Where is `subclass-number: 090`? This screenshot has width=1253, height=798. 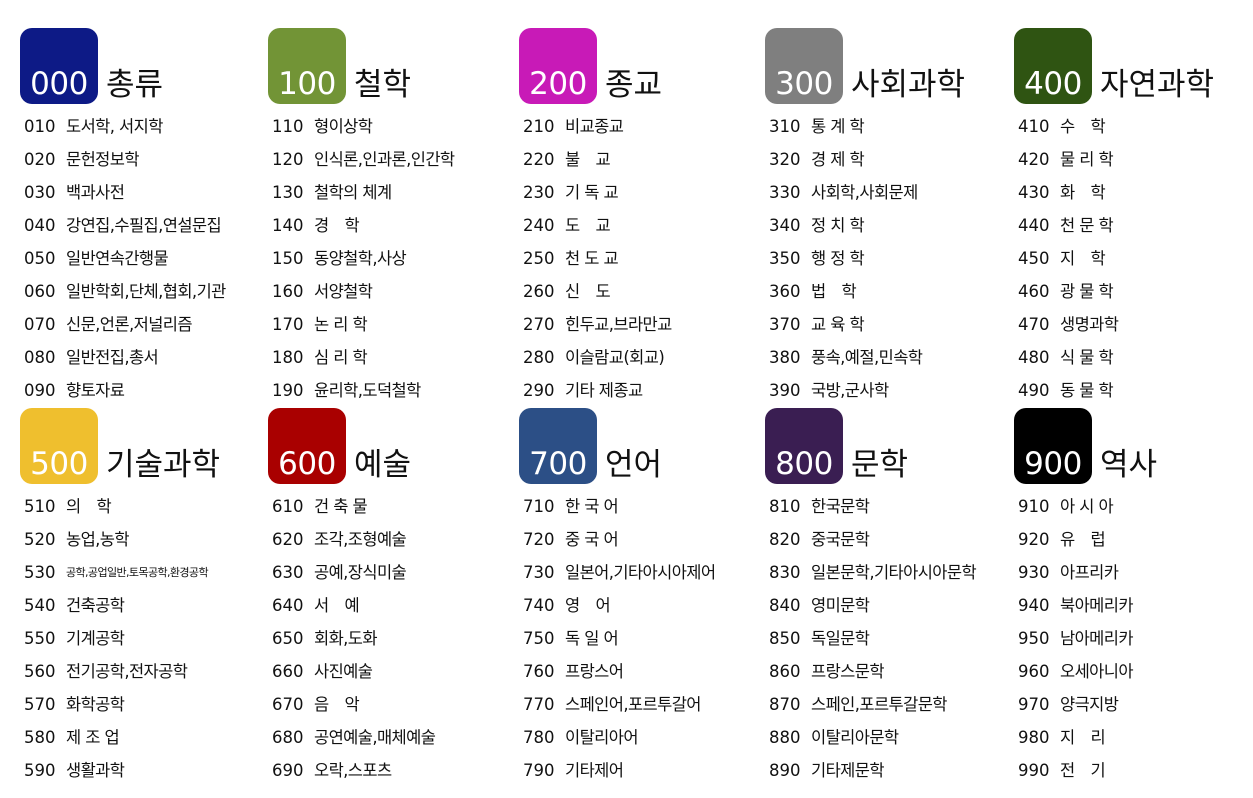 subclass-number: 090 is located at coordinates (40, 390).